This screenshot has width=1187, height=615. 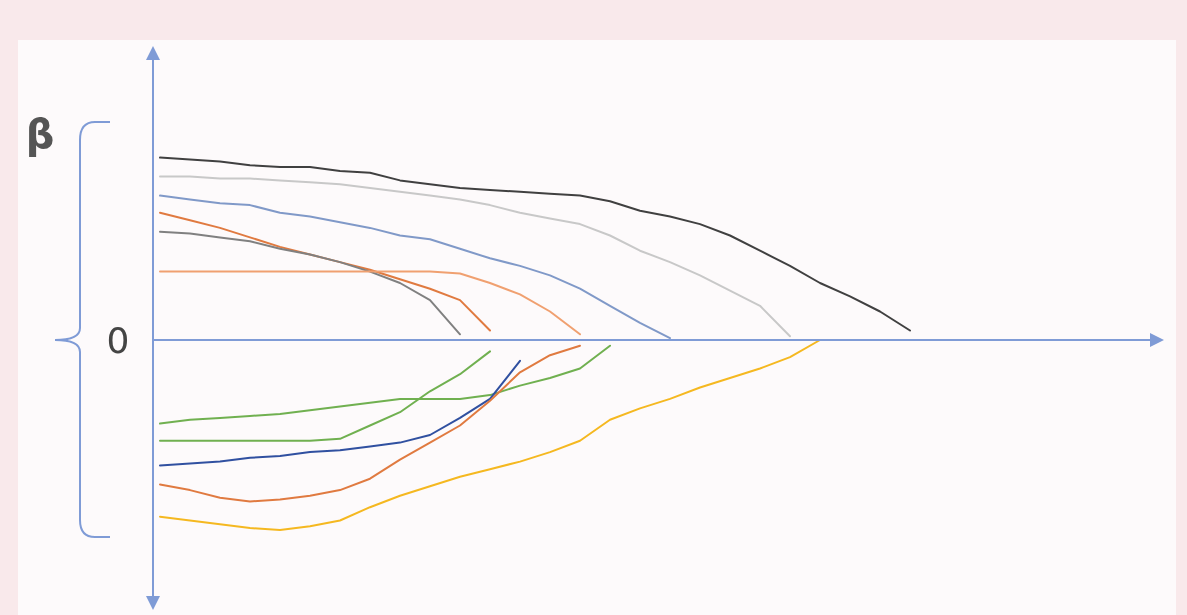 I want to click on text: 0, so click(x=118, y=340).